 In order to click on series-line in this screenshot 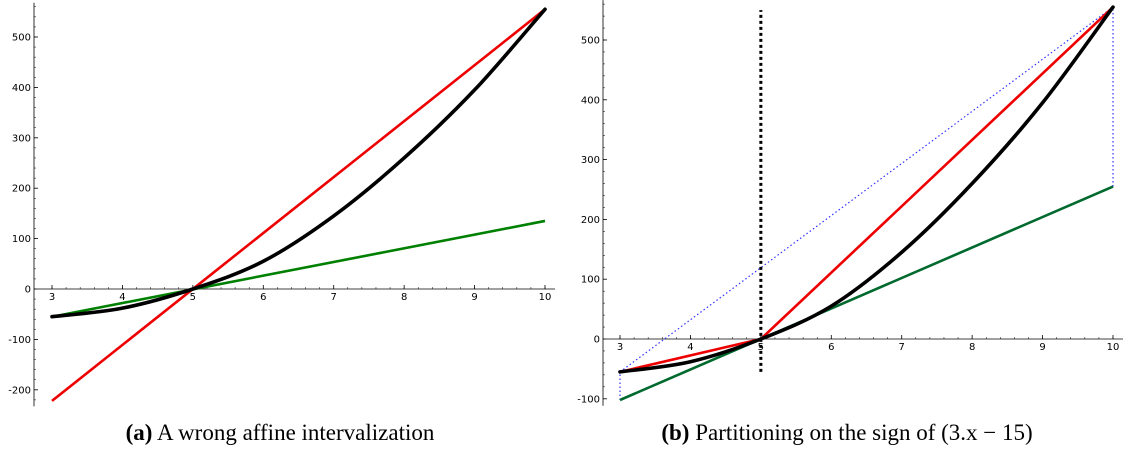, I will do `click(298, 268)`.